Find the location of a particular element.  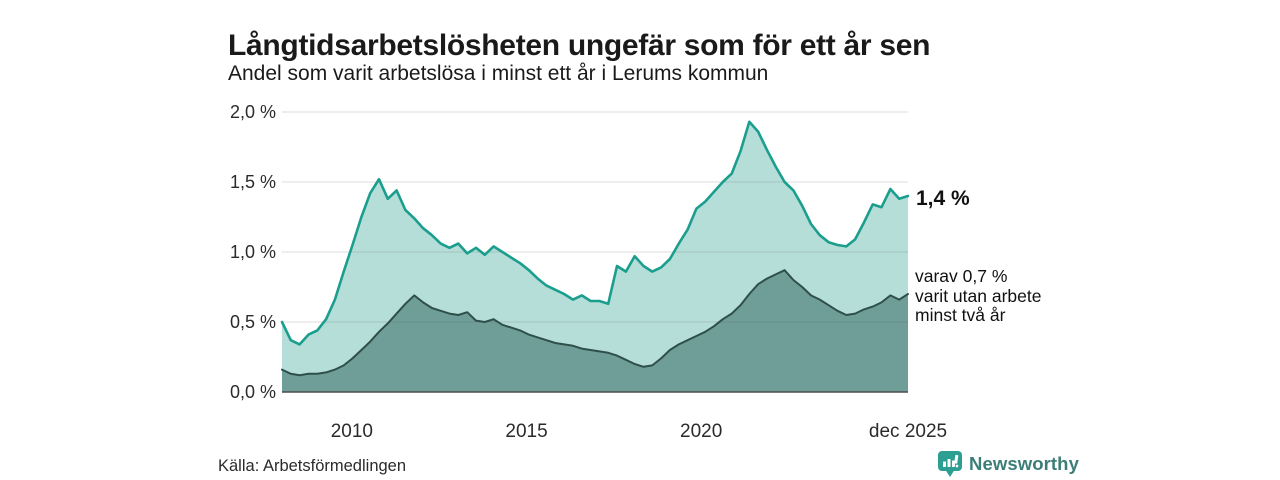

y-tick-label: 2,0 % is located at coordinates (252, 112).